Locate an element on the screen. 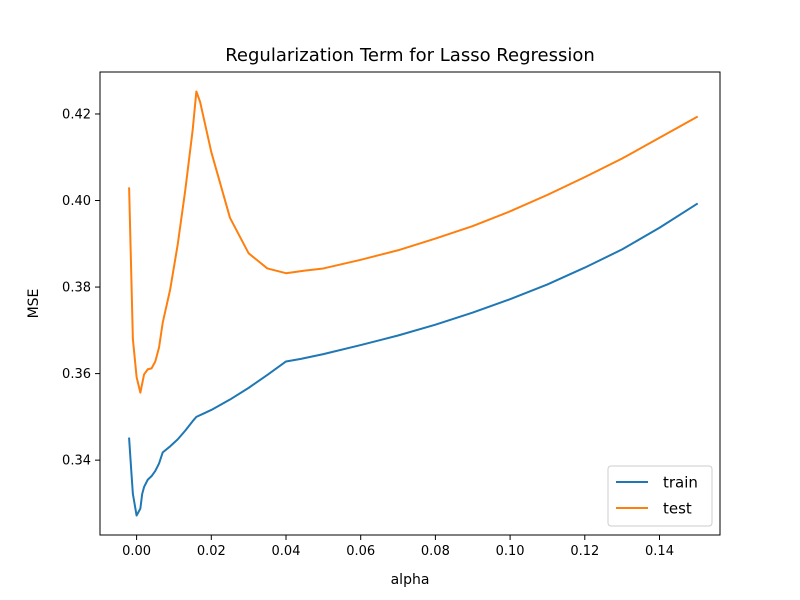  x-tick-label: 0.10 is located at coordinates (510, 551).